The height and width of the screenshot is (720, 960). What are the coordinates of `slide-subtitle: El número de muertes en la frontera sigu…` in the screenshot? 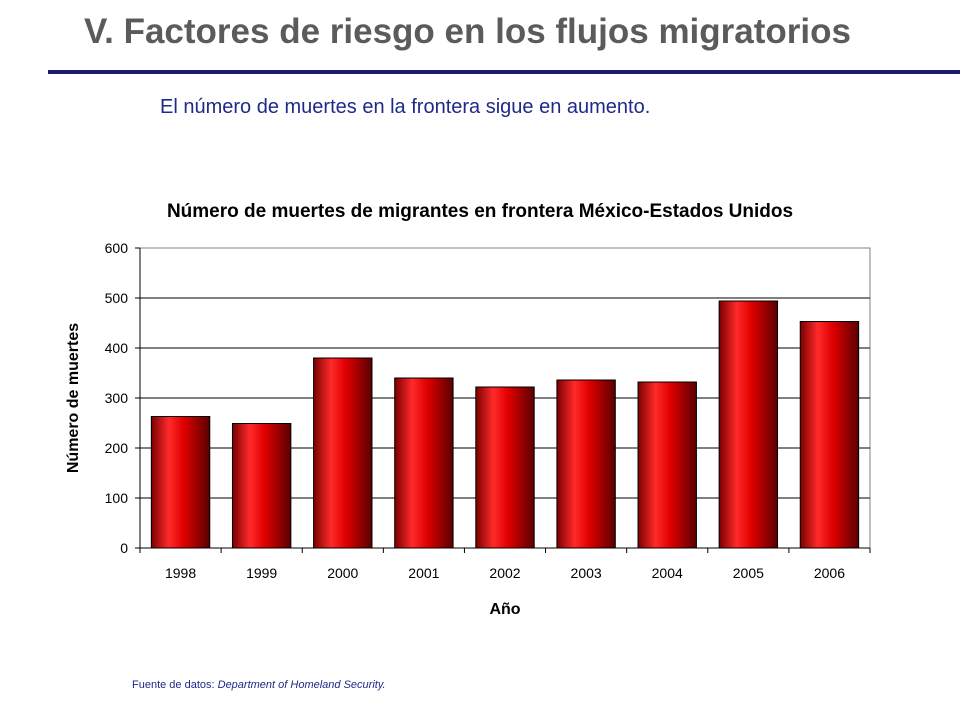 It's located at (405, 107).